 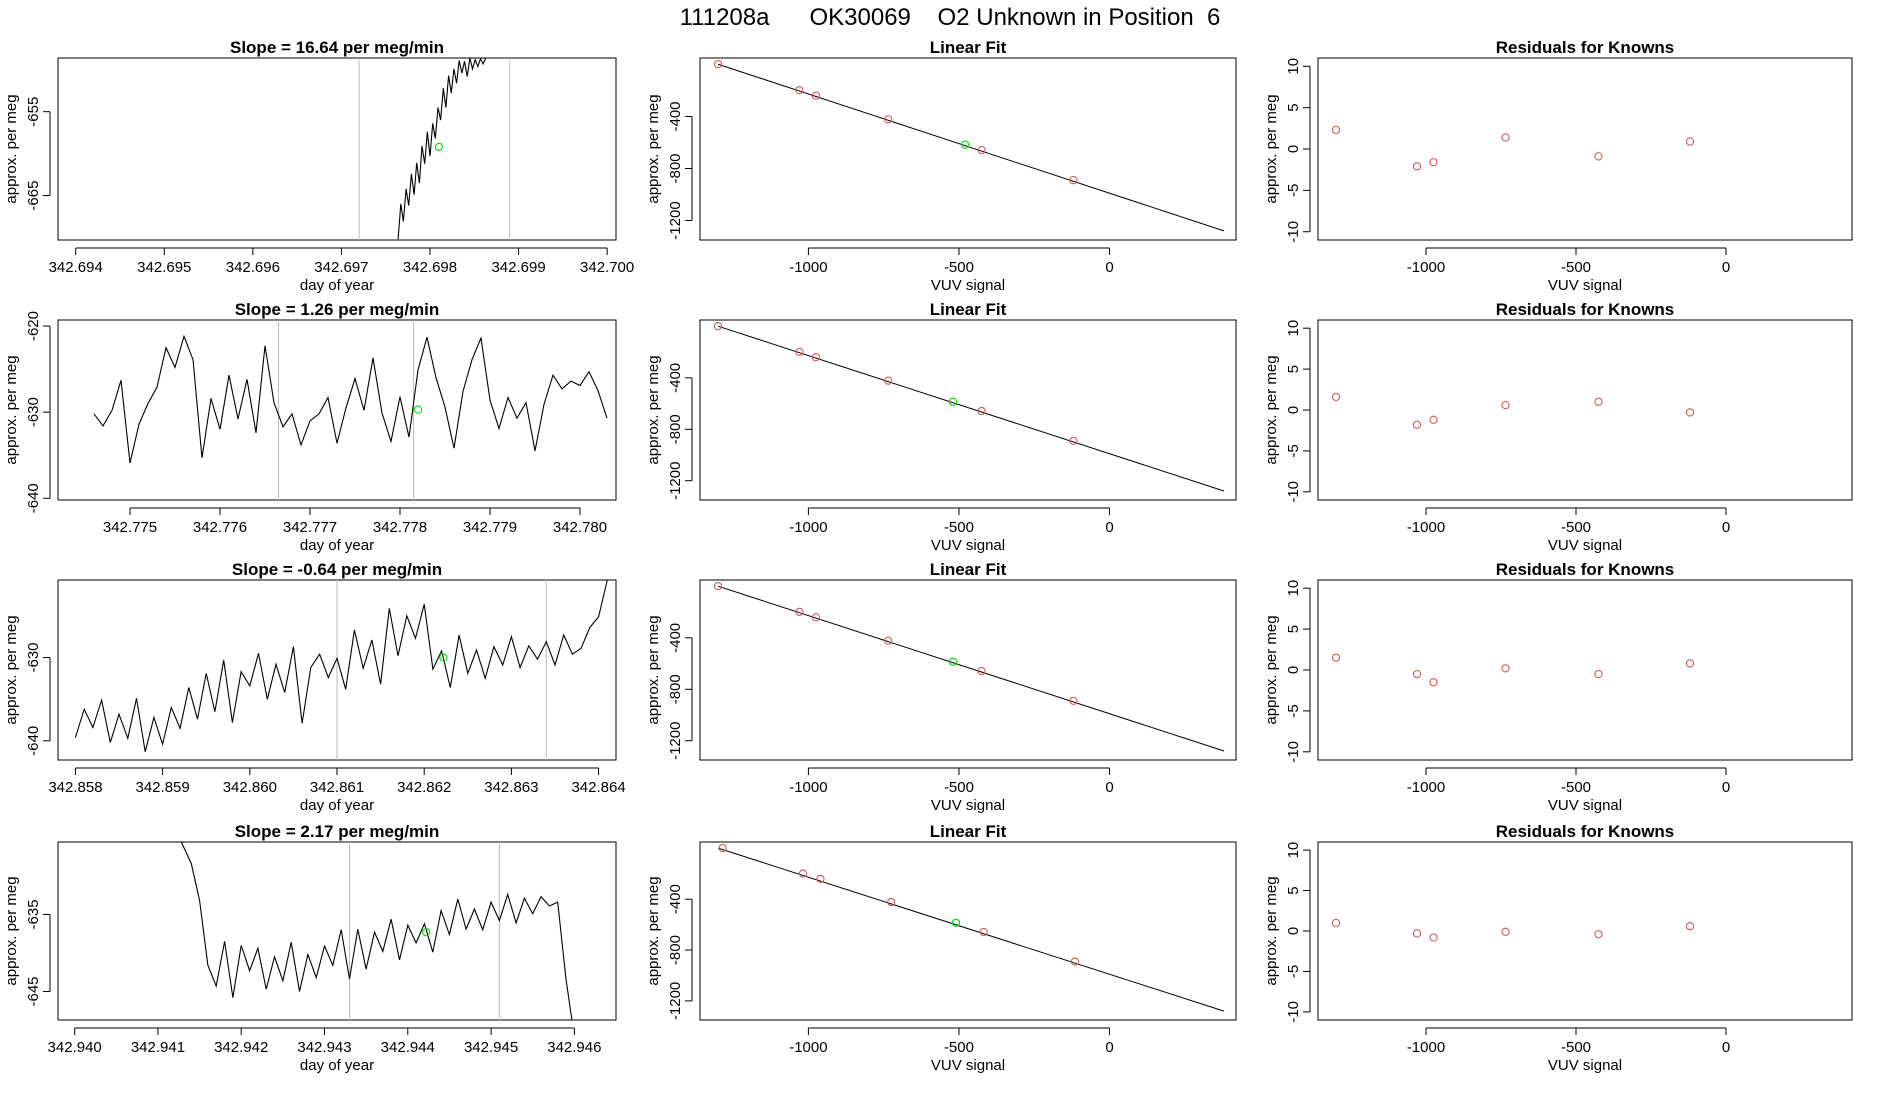 What do you see at coordinates (1293, 1012) in the screenshot?
I see `residuals-4-y-tick-label: -10` at bounding box center [1293, 1012].